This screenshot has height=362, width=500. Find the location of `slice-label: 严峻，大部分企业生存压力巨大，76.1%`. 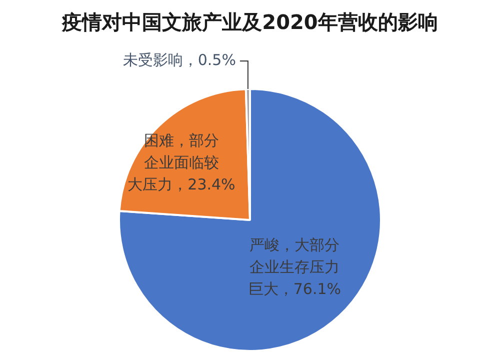

slice-label: 严峻，大部分企业生存压力巨大，76.1% is located at coordinates (295, 267).